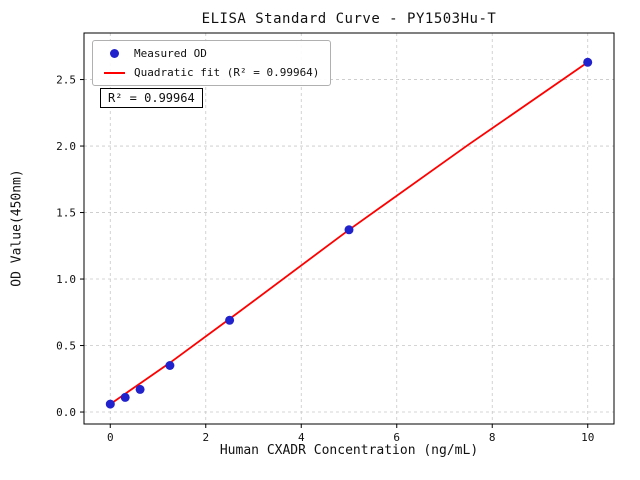 Image resolution: width=640 pixels, height=480 pixels. I want to click on x-tick-label: 4, so click(301, 437).